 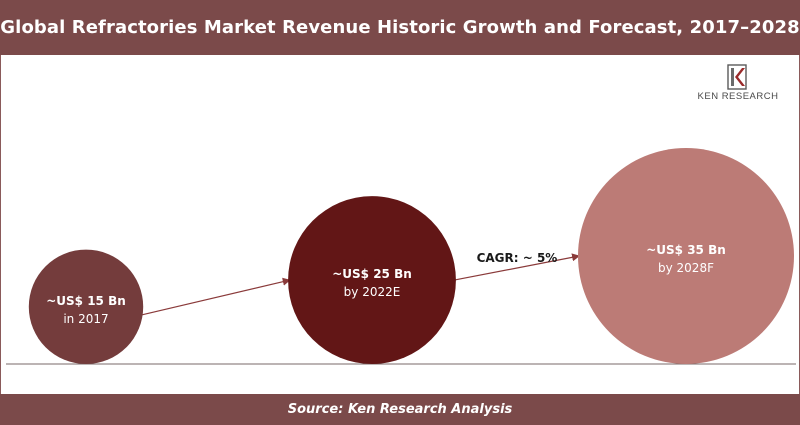 What do you see at coordinates (372, 292) in the screenshot?
I see `bubble-2022-year: by 2022E` at bounding box center [372, 292].